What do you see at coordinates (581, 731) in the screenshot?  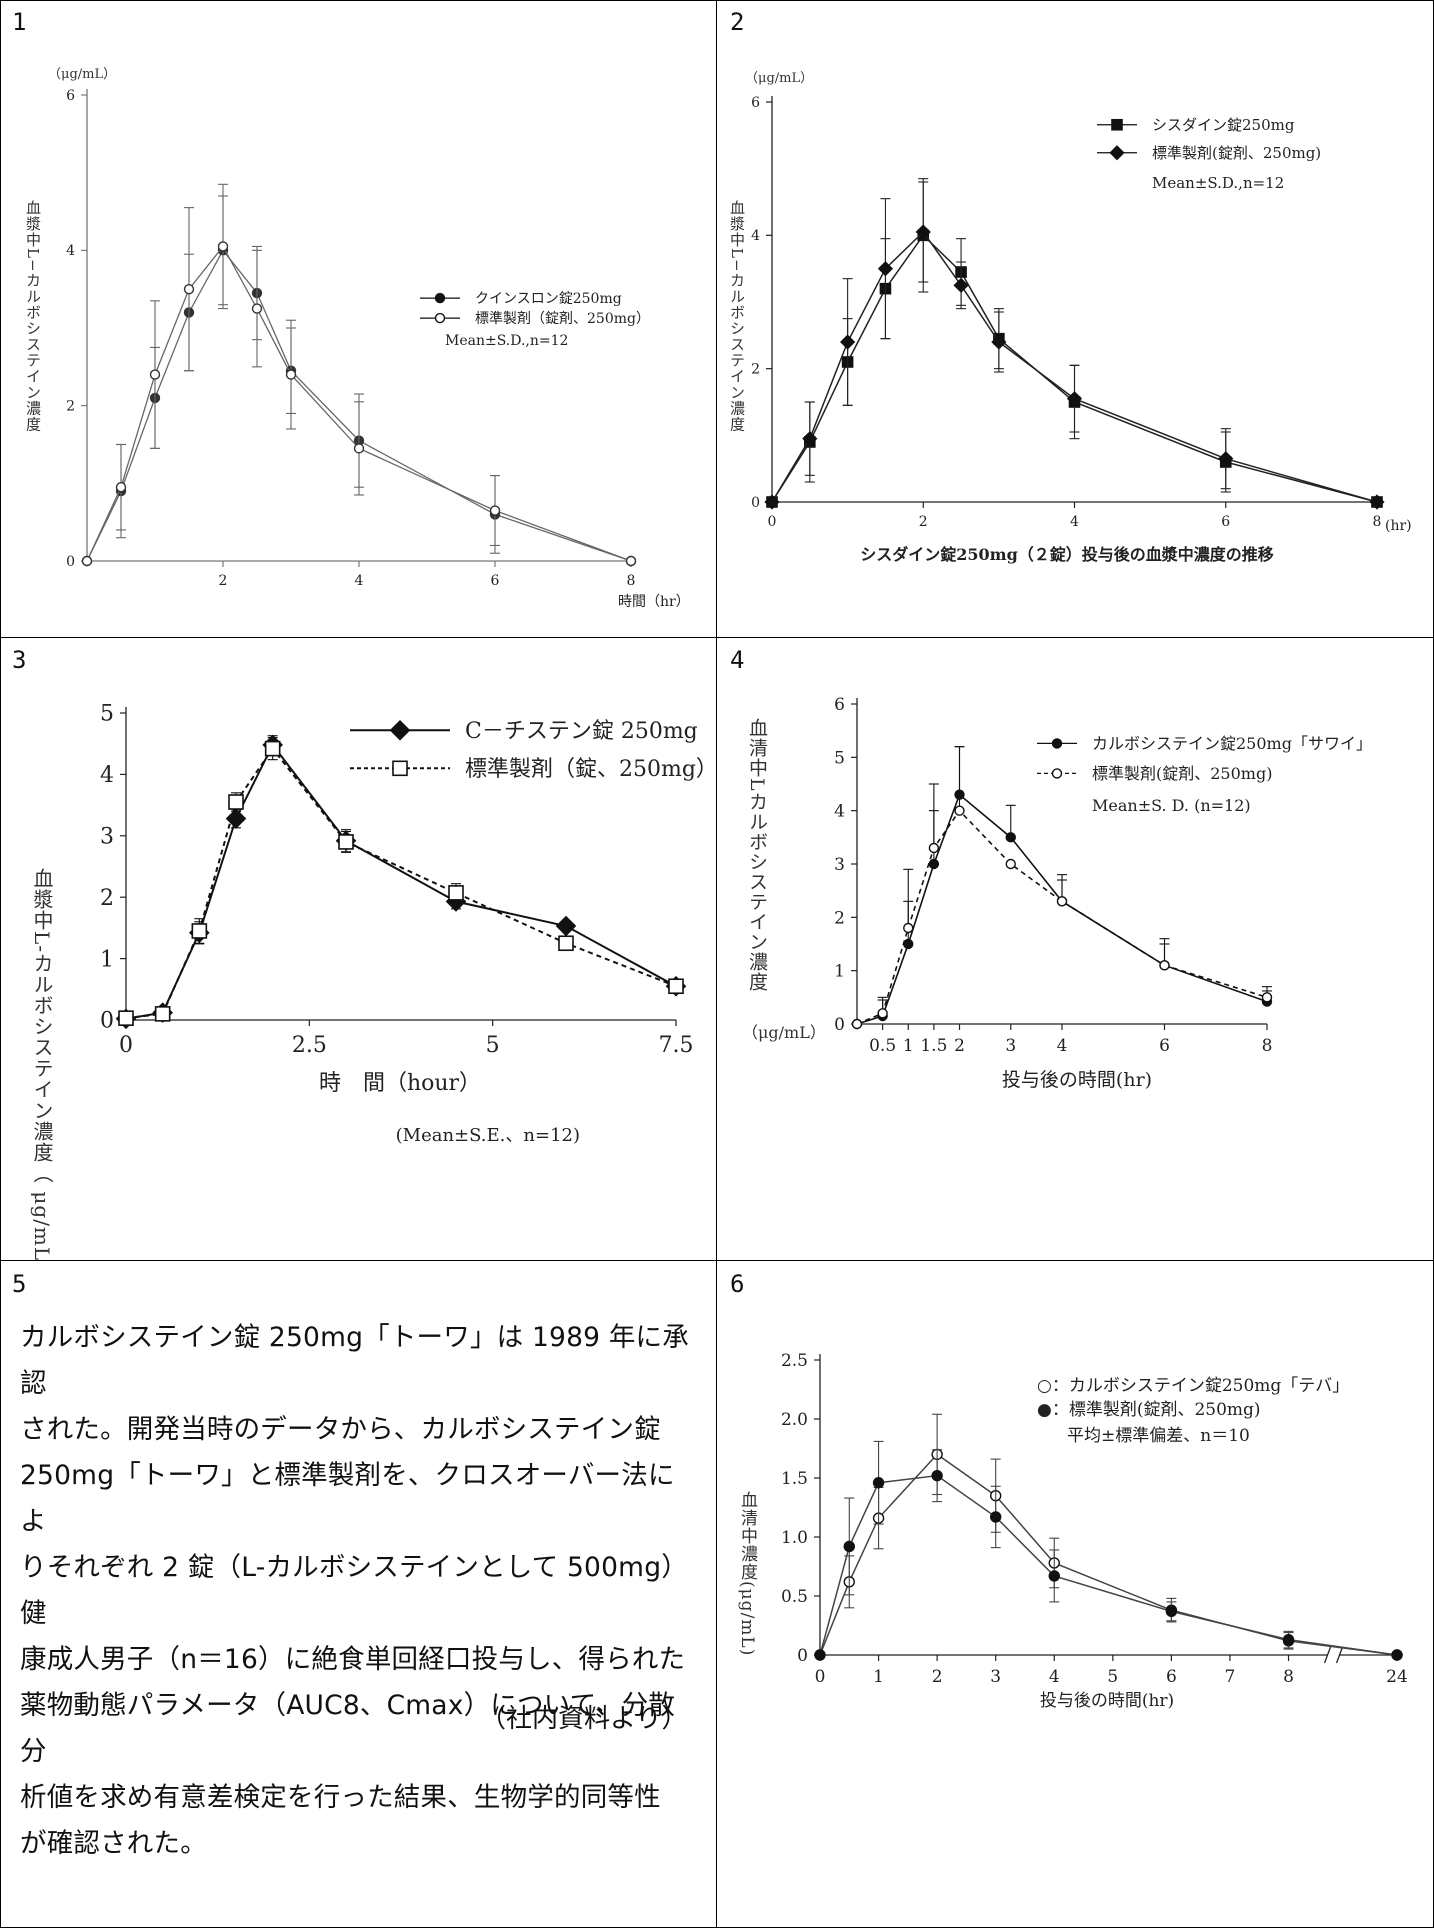 I see `legend-entry: C－チステン錠 250mg` at bounding box center [581, 731].